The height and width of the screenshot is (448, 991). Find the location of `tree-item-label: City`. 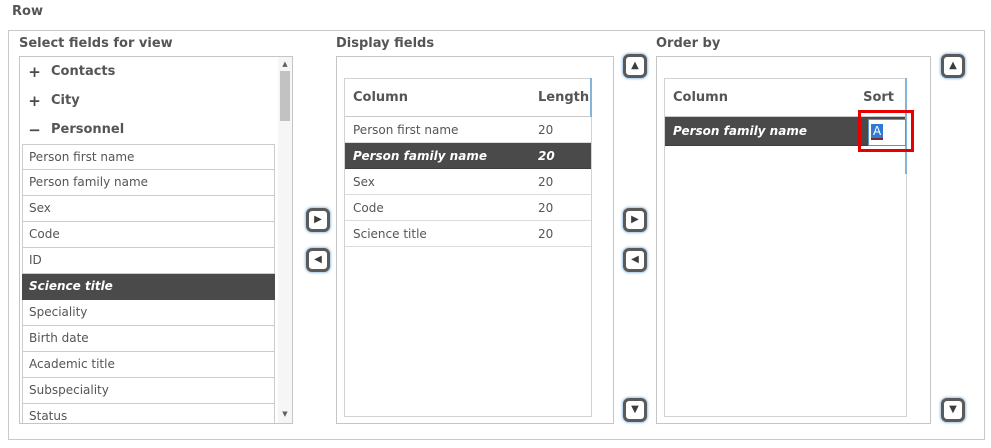

tree-item-label: City is located at coordinates (65, 100).